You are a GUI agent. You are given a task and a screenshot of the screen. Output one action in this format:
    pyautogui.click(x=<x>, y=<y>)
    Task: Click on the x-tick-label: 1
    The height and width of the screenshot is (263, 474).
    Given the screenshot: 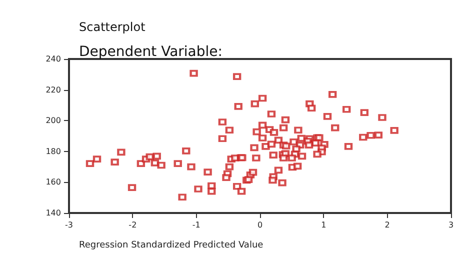 What is the action you would take?
    pyautogui.click(x=323, y=225)
    